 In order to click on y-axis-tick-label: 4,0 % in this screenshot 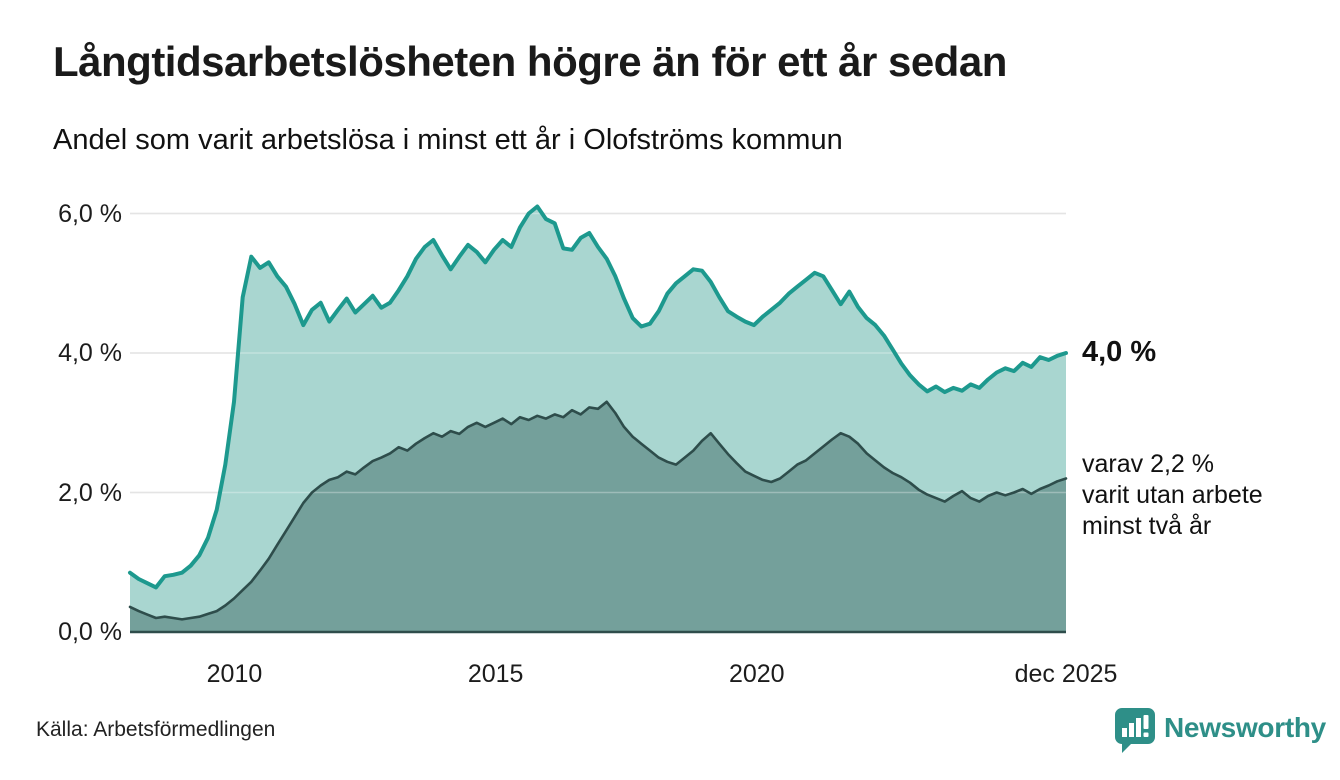, I will do `click(90, 353)`.